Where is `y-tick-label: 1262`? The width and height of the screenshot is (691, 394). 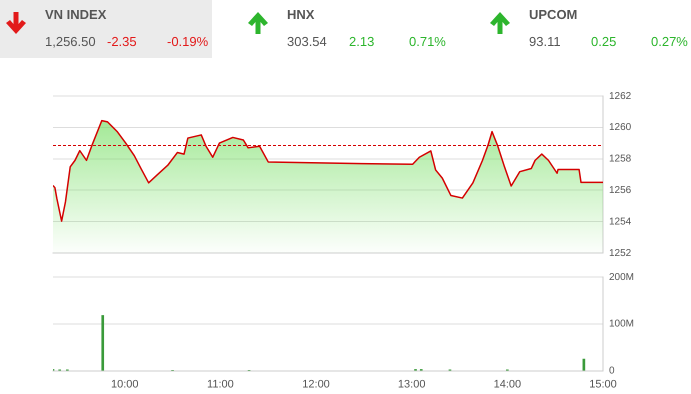 y-tick-label: 1262 is located at coordinates (620, 96).